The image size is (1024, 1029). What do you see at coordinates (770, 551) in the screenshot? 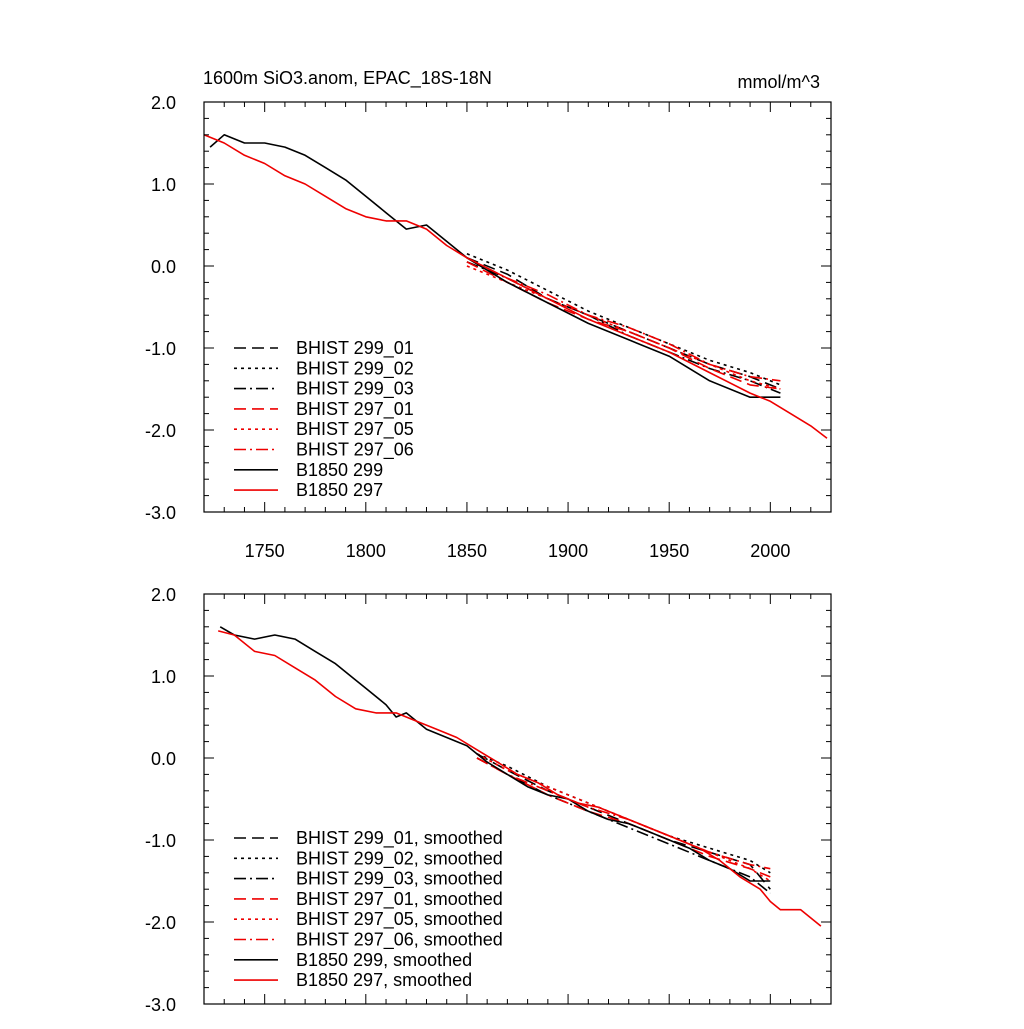
I see `x-tick-label: 2000` at bounding box center [770, 551].